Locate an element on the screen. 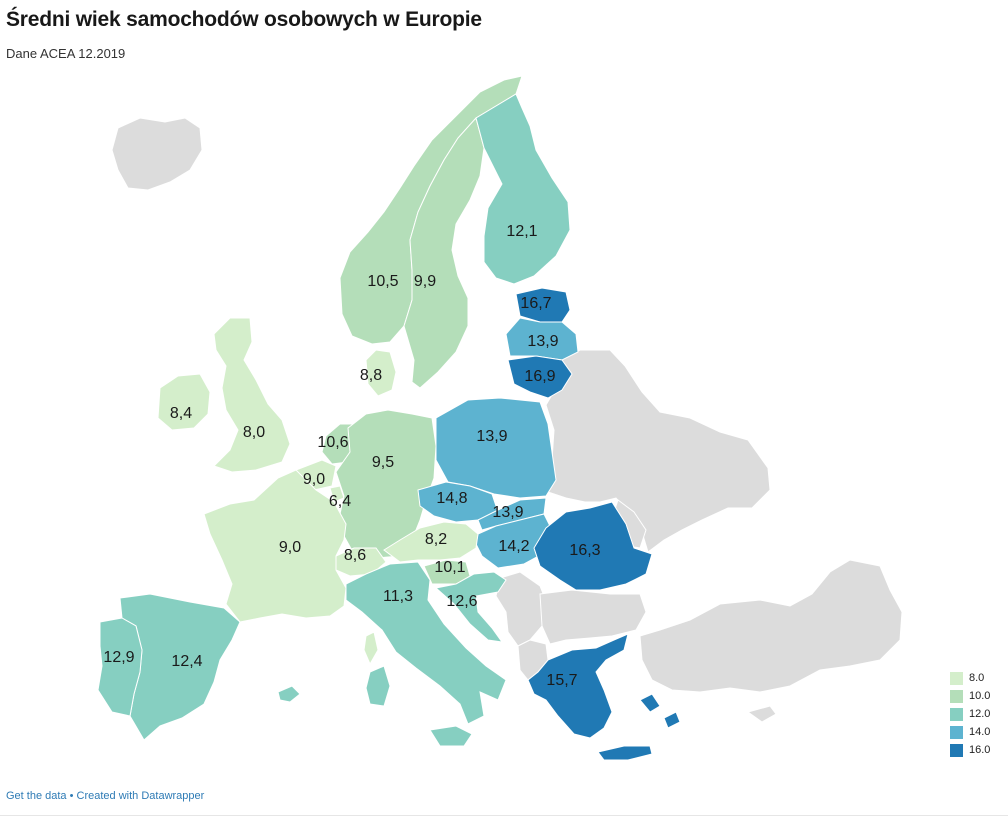 The width and height of the screenshot is (1008, 819). label-poland: 13,9 is located at coordinates (491, 436).